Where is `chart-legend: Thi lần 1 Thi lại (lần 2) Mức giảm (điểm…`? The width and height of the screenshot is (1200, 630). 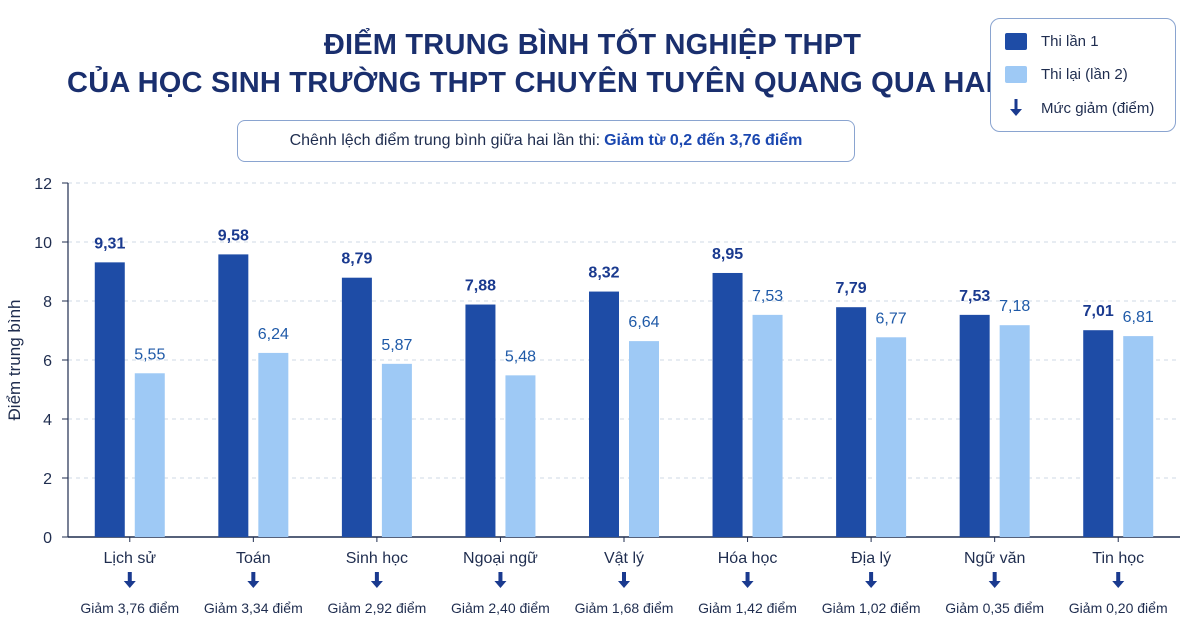 chart-legend: Thi lần 1 Thi lại (lần 2) Mức giảm (điểm… is located at coordinates (1083, 75).